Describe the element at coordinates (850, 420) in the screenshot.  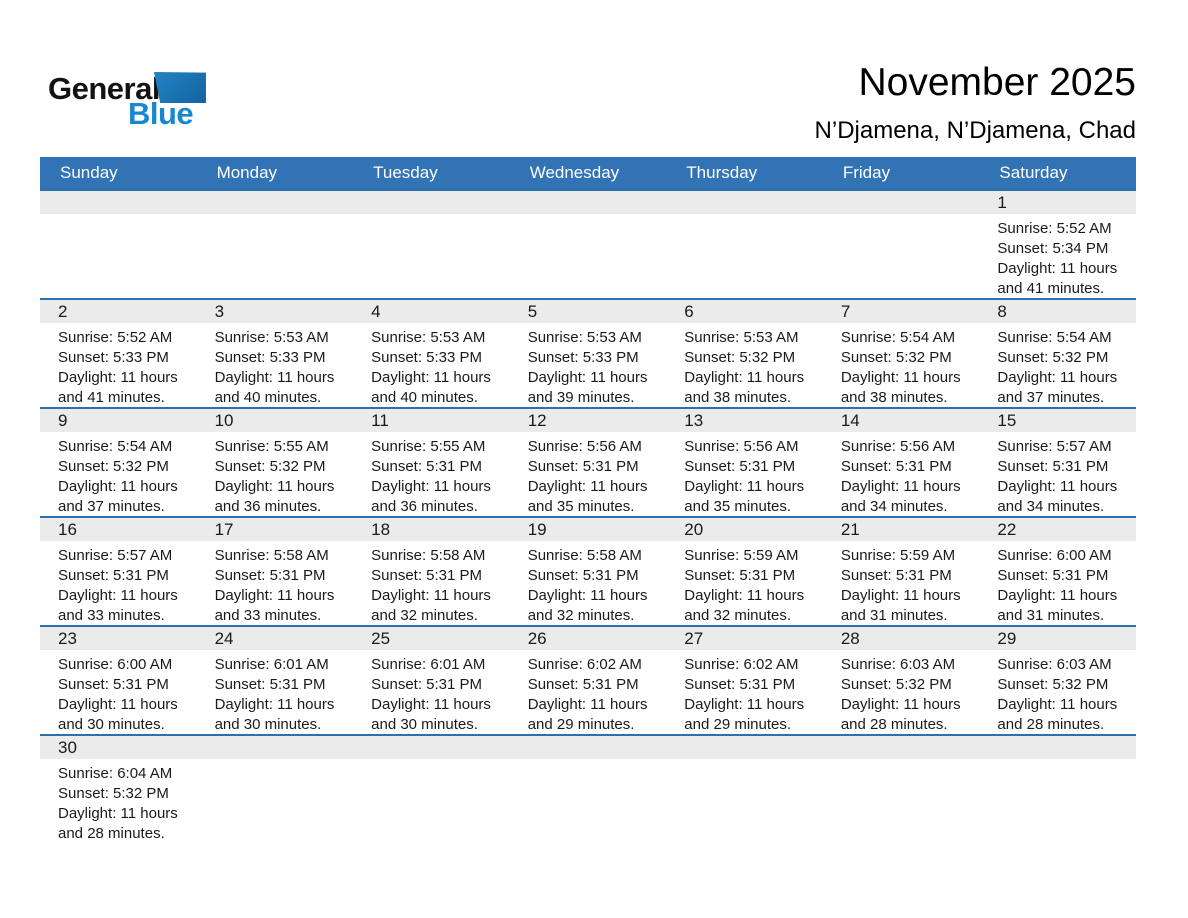
I see `day-number: 14` at that location.